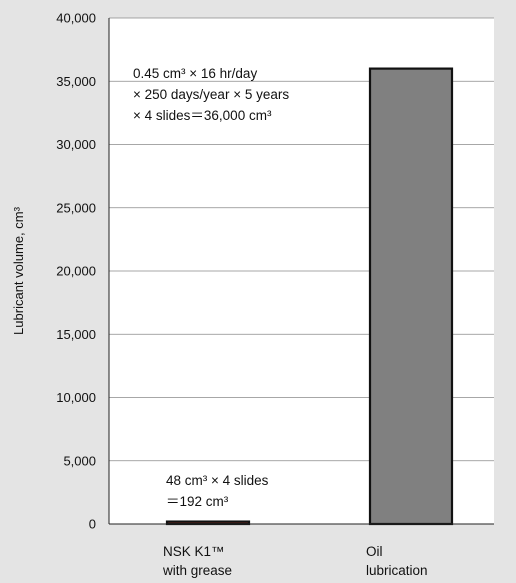  What do you see at coordinates (92, 524) in the screenshot?
I see `y-tick-label: 0` at bounding box center [92, 524].